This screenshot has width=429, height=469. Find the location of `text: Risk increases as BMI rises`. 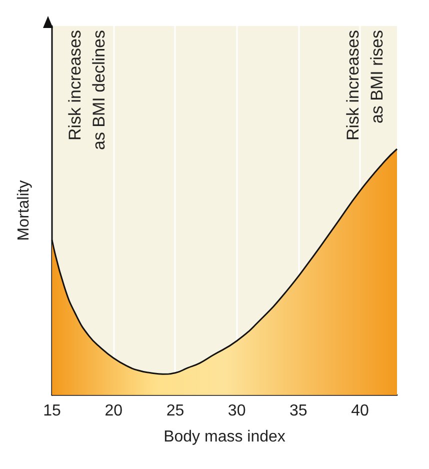

text: Risk increases as BMI rises is located at coordinates (365, 85).